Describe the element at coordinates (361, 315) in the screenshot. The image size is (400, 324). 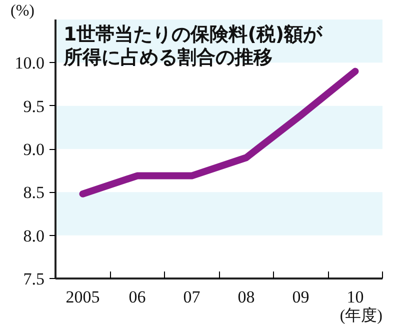
I see `text: (年度)` at that location.